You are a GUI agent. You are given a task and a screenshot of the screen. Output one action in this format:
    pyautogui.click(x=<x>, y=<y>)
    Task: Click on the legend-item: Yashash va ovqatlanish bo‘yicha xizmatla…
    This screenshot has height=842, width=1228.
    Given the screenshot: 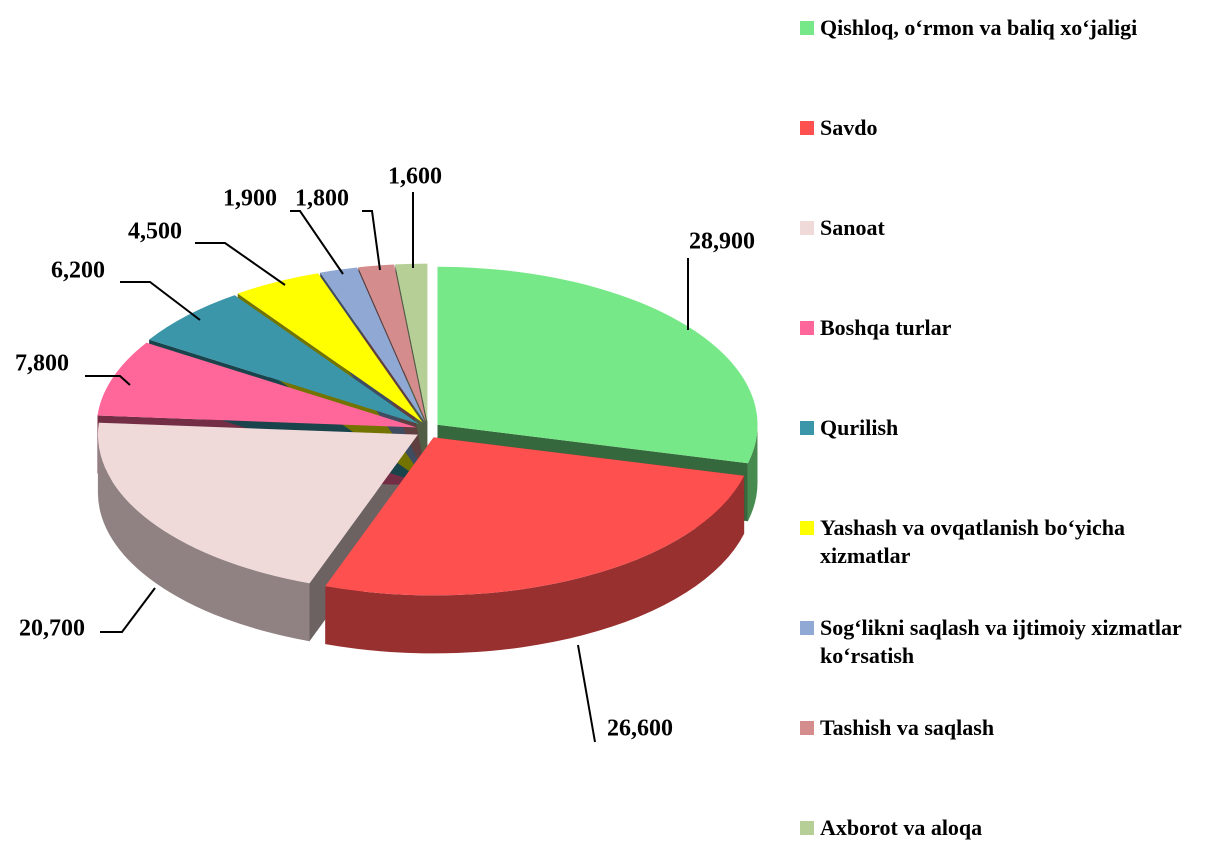 What is the action you would take?
    pyautogui.click(x=1010, y=542)
    